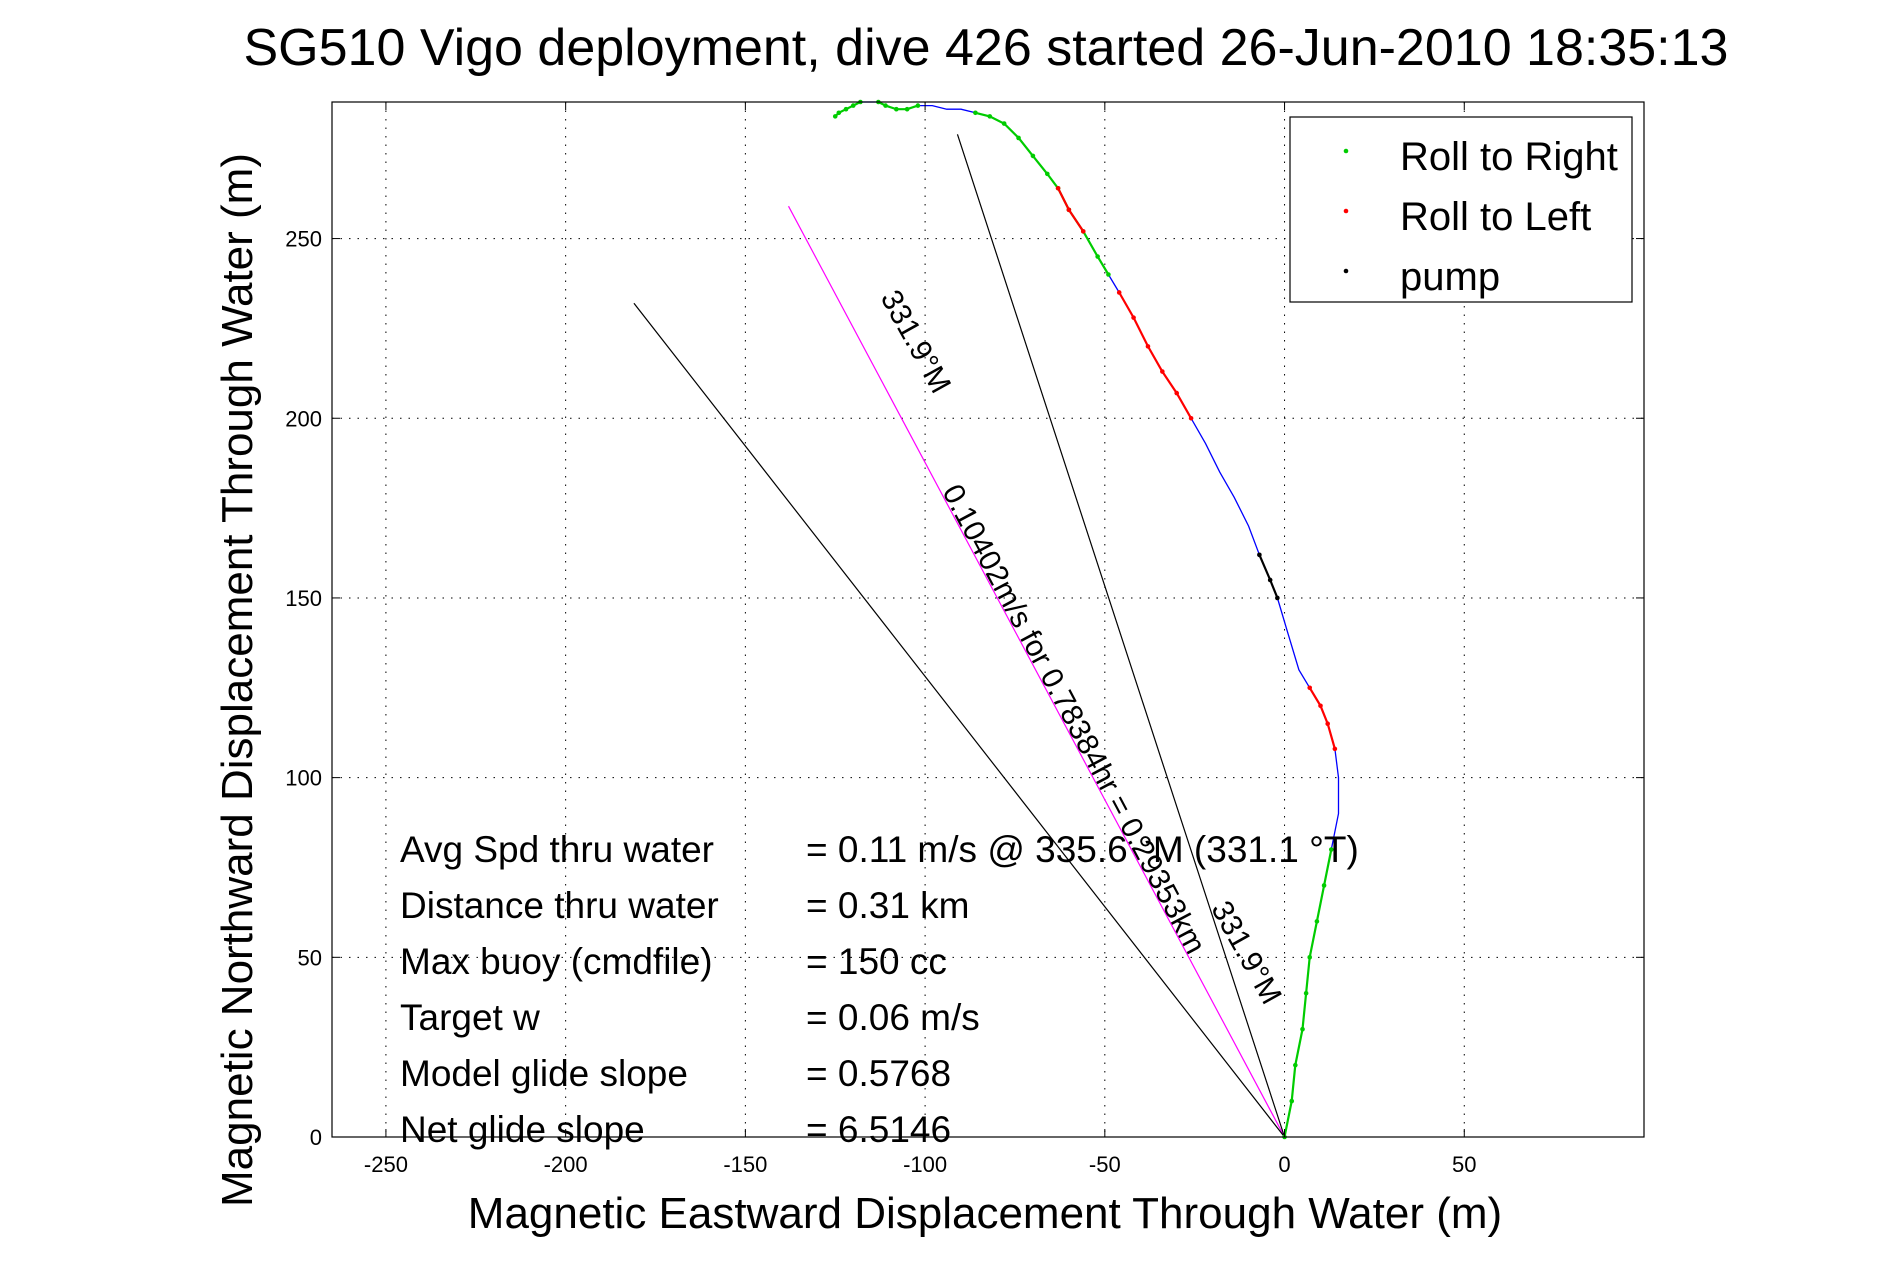 Image resolution: width=1891 pixels, height=1262 pixels. What do you see at coordinates (1268, 576) in the screenshot?
I see `pump-segment` at bounding box center [1268, 576].